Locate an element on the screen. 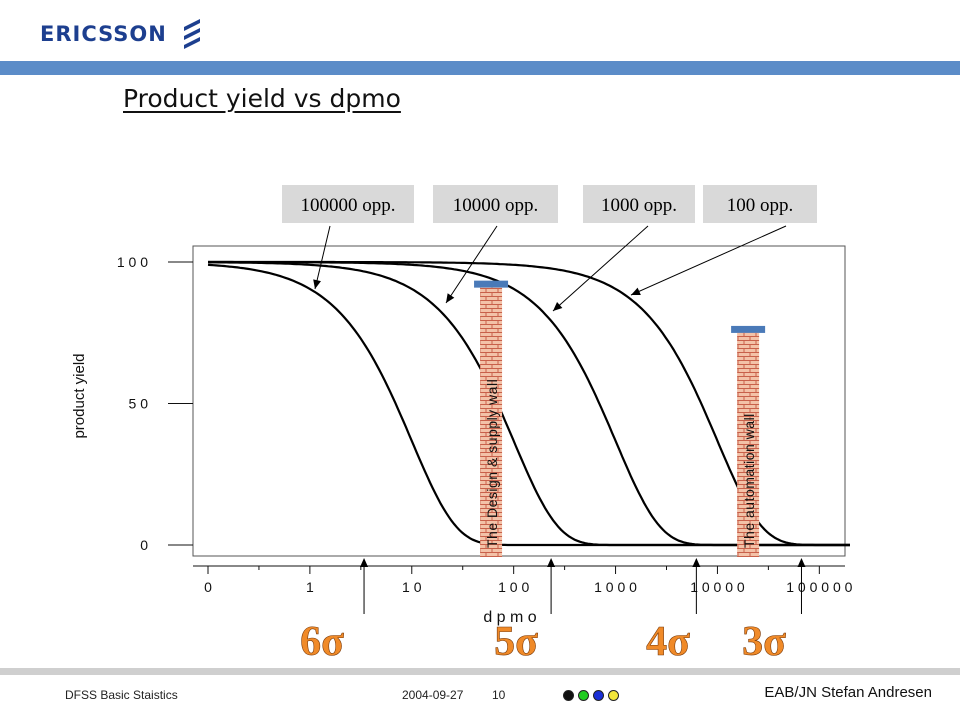 Image resolution: width=960 pixels, height=720 pixels. x-tick-label: 1 0 0 is located at coordinates (513, 587).